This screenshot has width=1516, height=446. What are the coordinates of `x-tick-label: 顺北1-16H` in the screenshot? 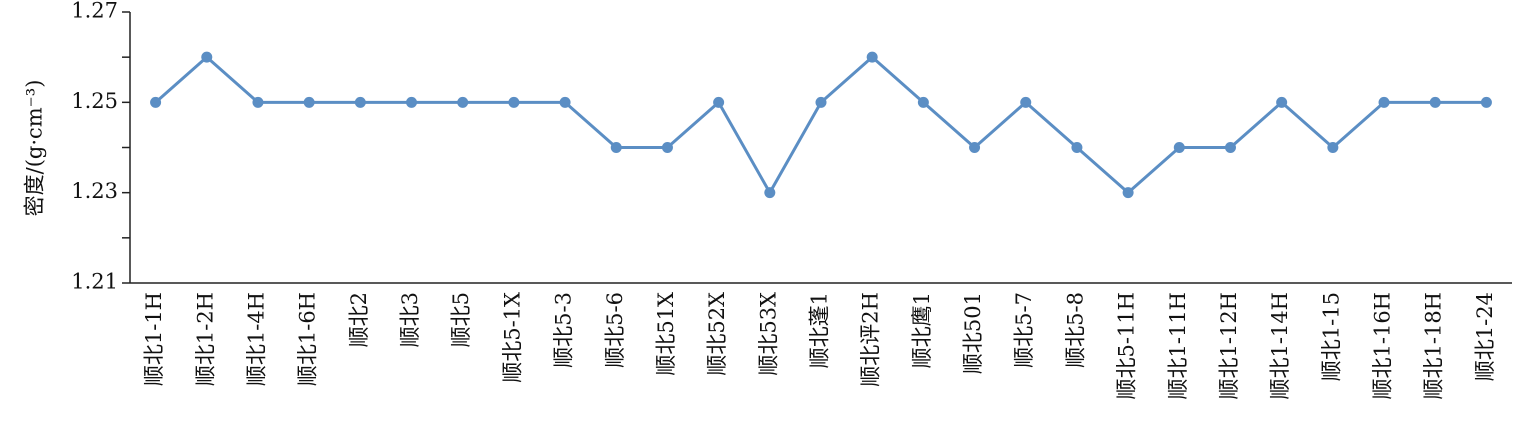 It's located at (1383, 346).